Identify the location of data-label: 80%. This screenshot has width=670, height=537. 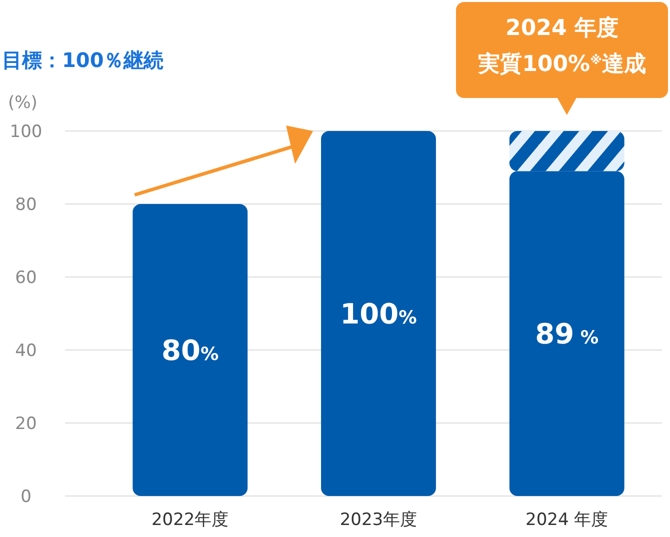
(190, 350).